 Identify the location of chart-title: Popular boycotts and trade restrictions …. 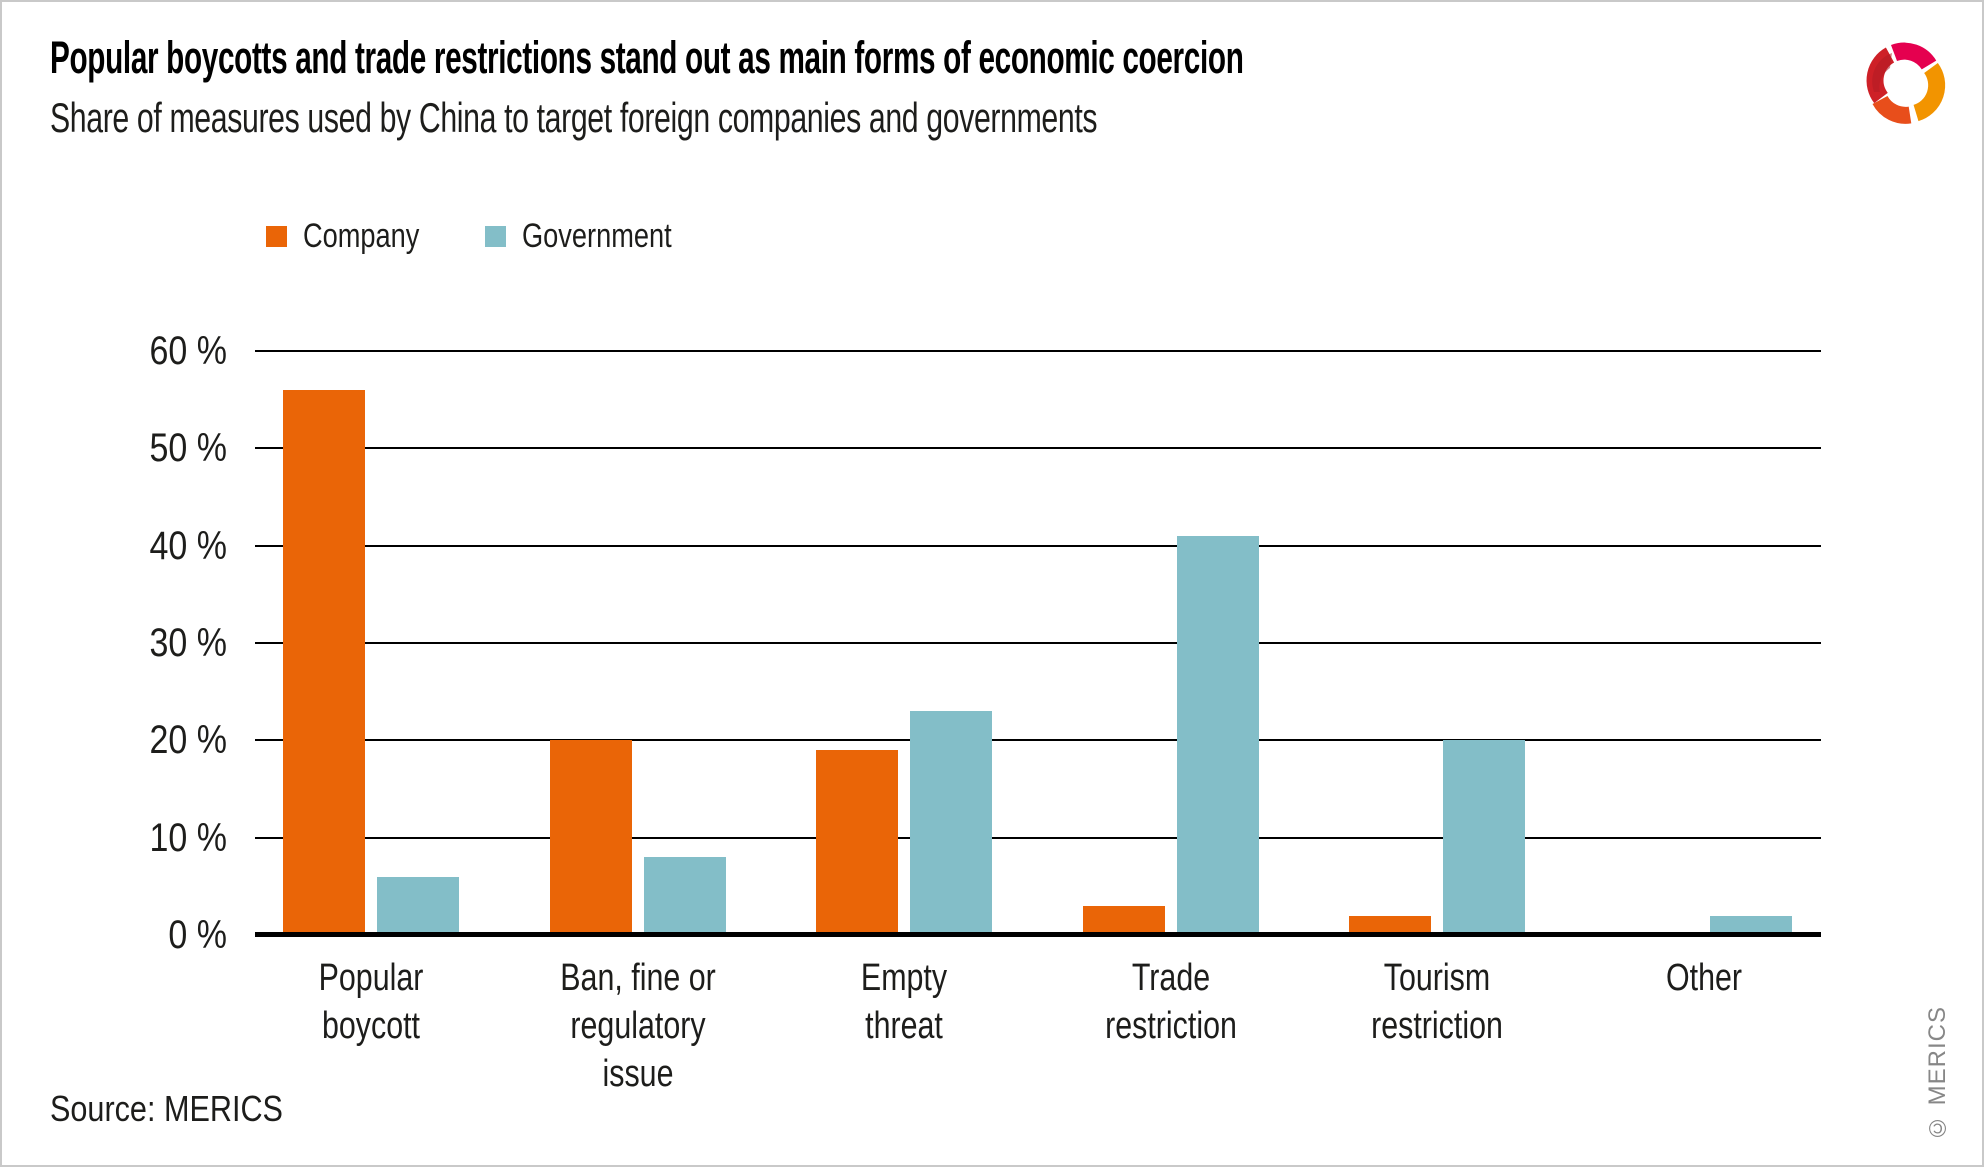
(647, 57).